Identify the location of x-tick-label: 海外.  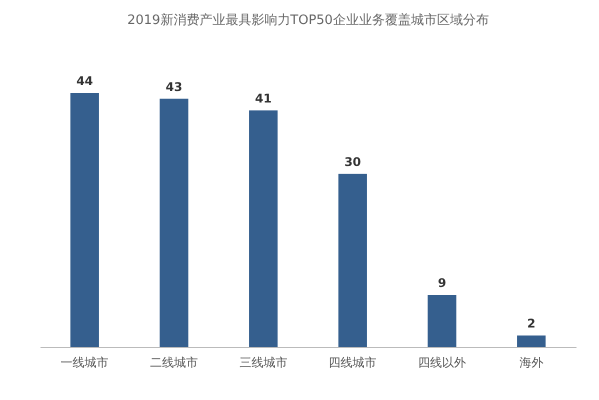
(531, 363).